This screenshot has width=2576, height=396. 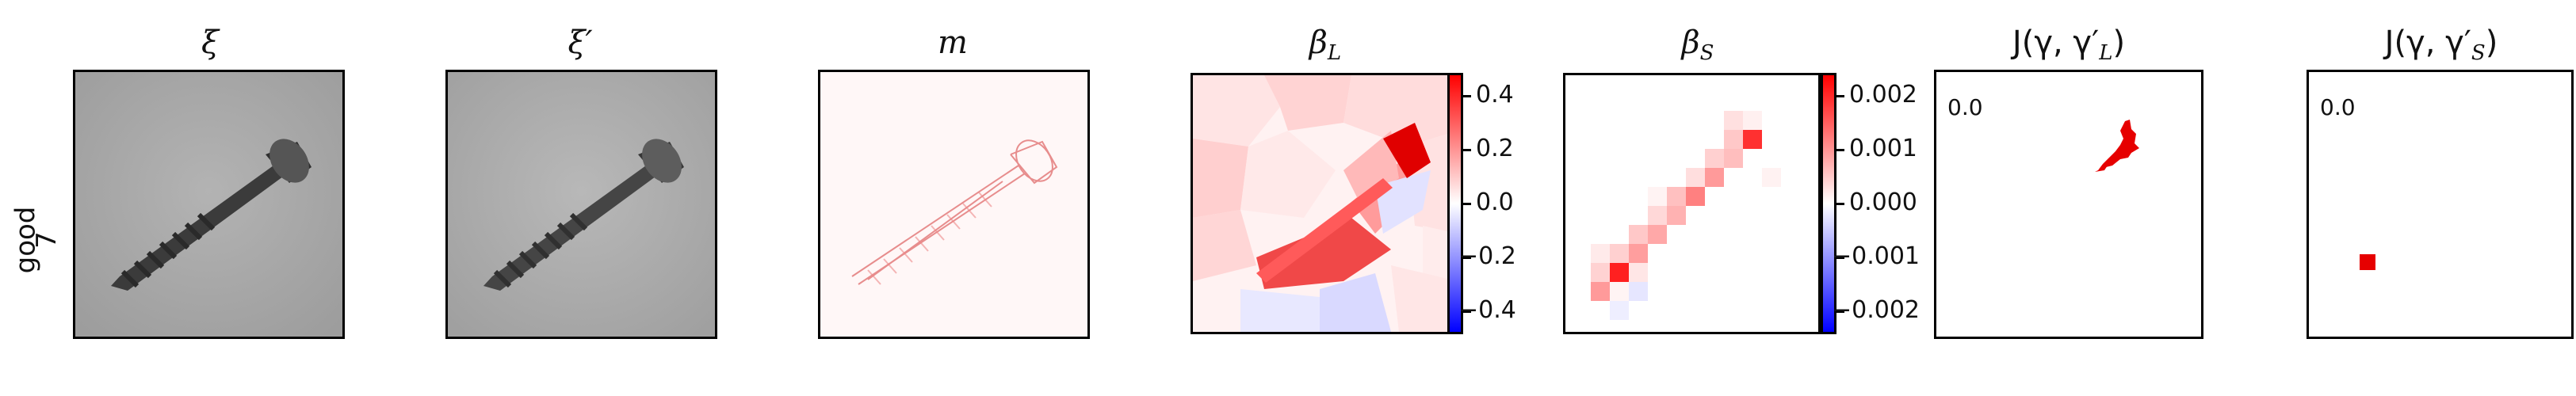 What do you see at coordinates (2441, 45) in the screenshot?
I see `panel-title-j-s: J(γ, γ′S)` at bounding box center [2441, 45].